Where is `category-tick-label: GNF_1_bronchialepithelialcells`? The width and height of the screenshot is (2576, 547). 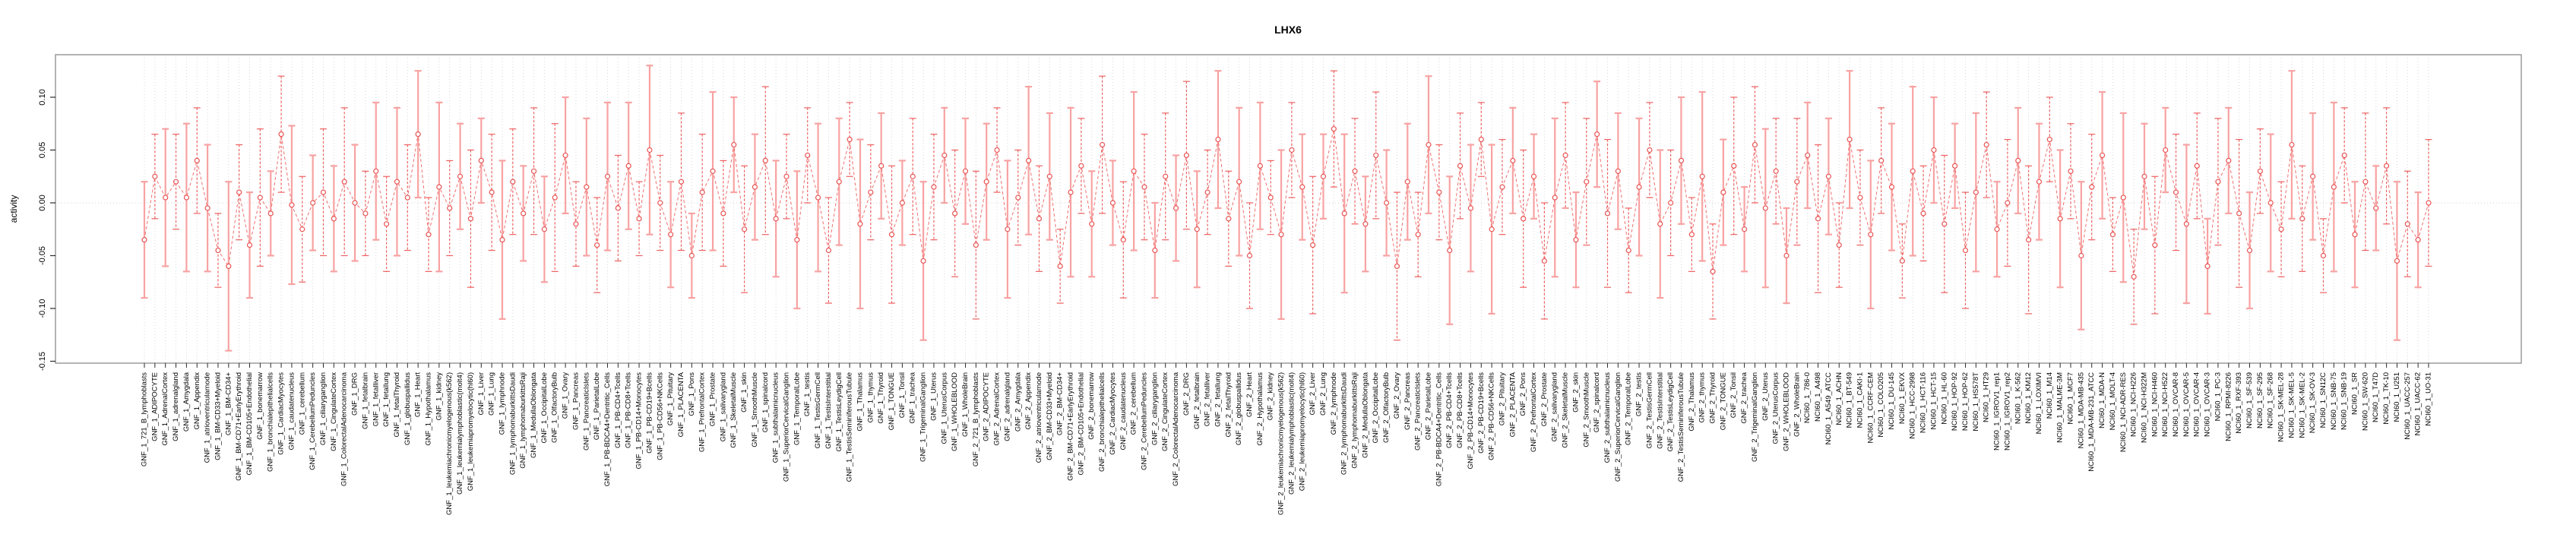 category-tick-label: GNF_1_bronchialepithelialcells is located at coordinates (271, 422).